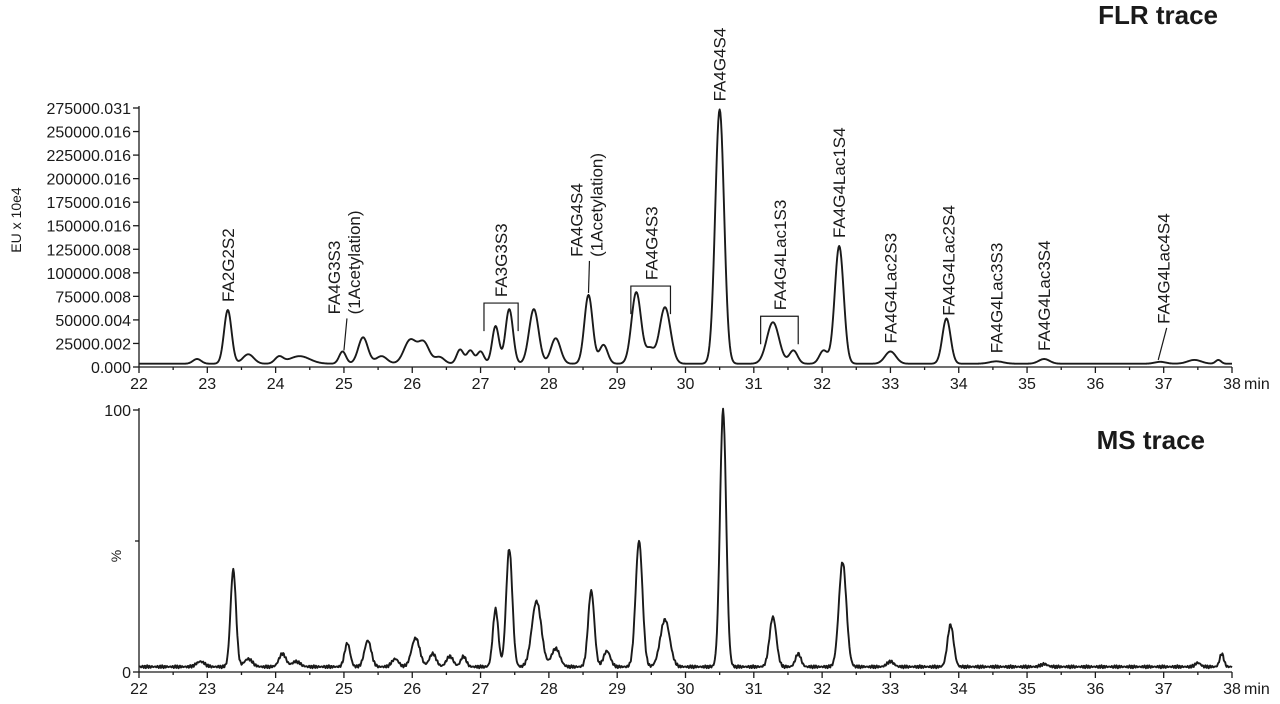 The height and width of the screenshot is (704, 1280). I want to click on flr-x-ticks: 22 23 24 25 26 27 28 29 30 31 32 33 34 35 36 37 38, so click(685, 380).